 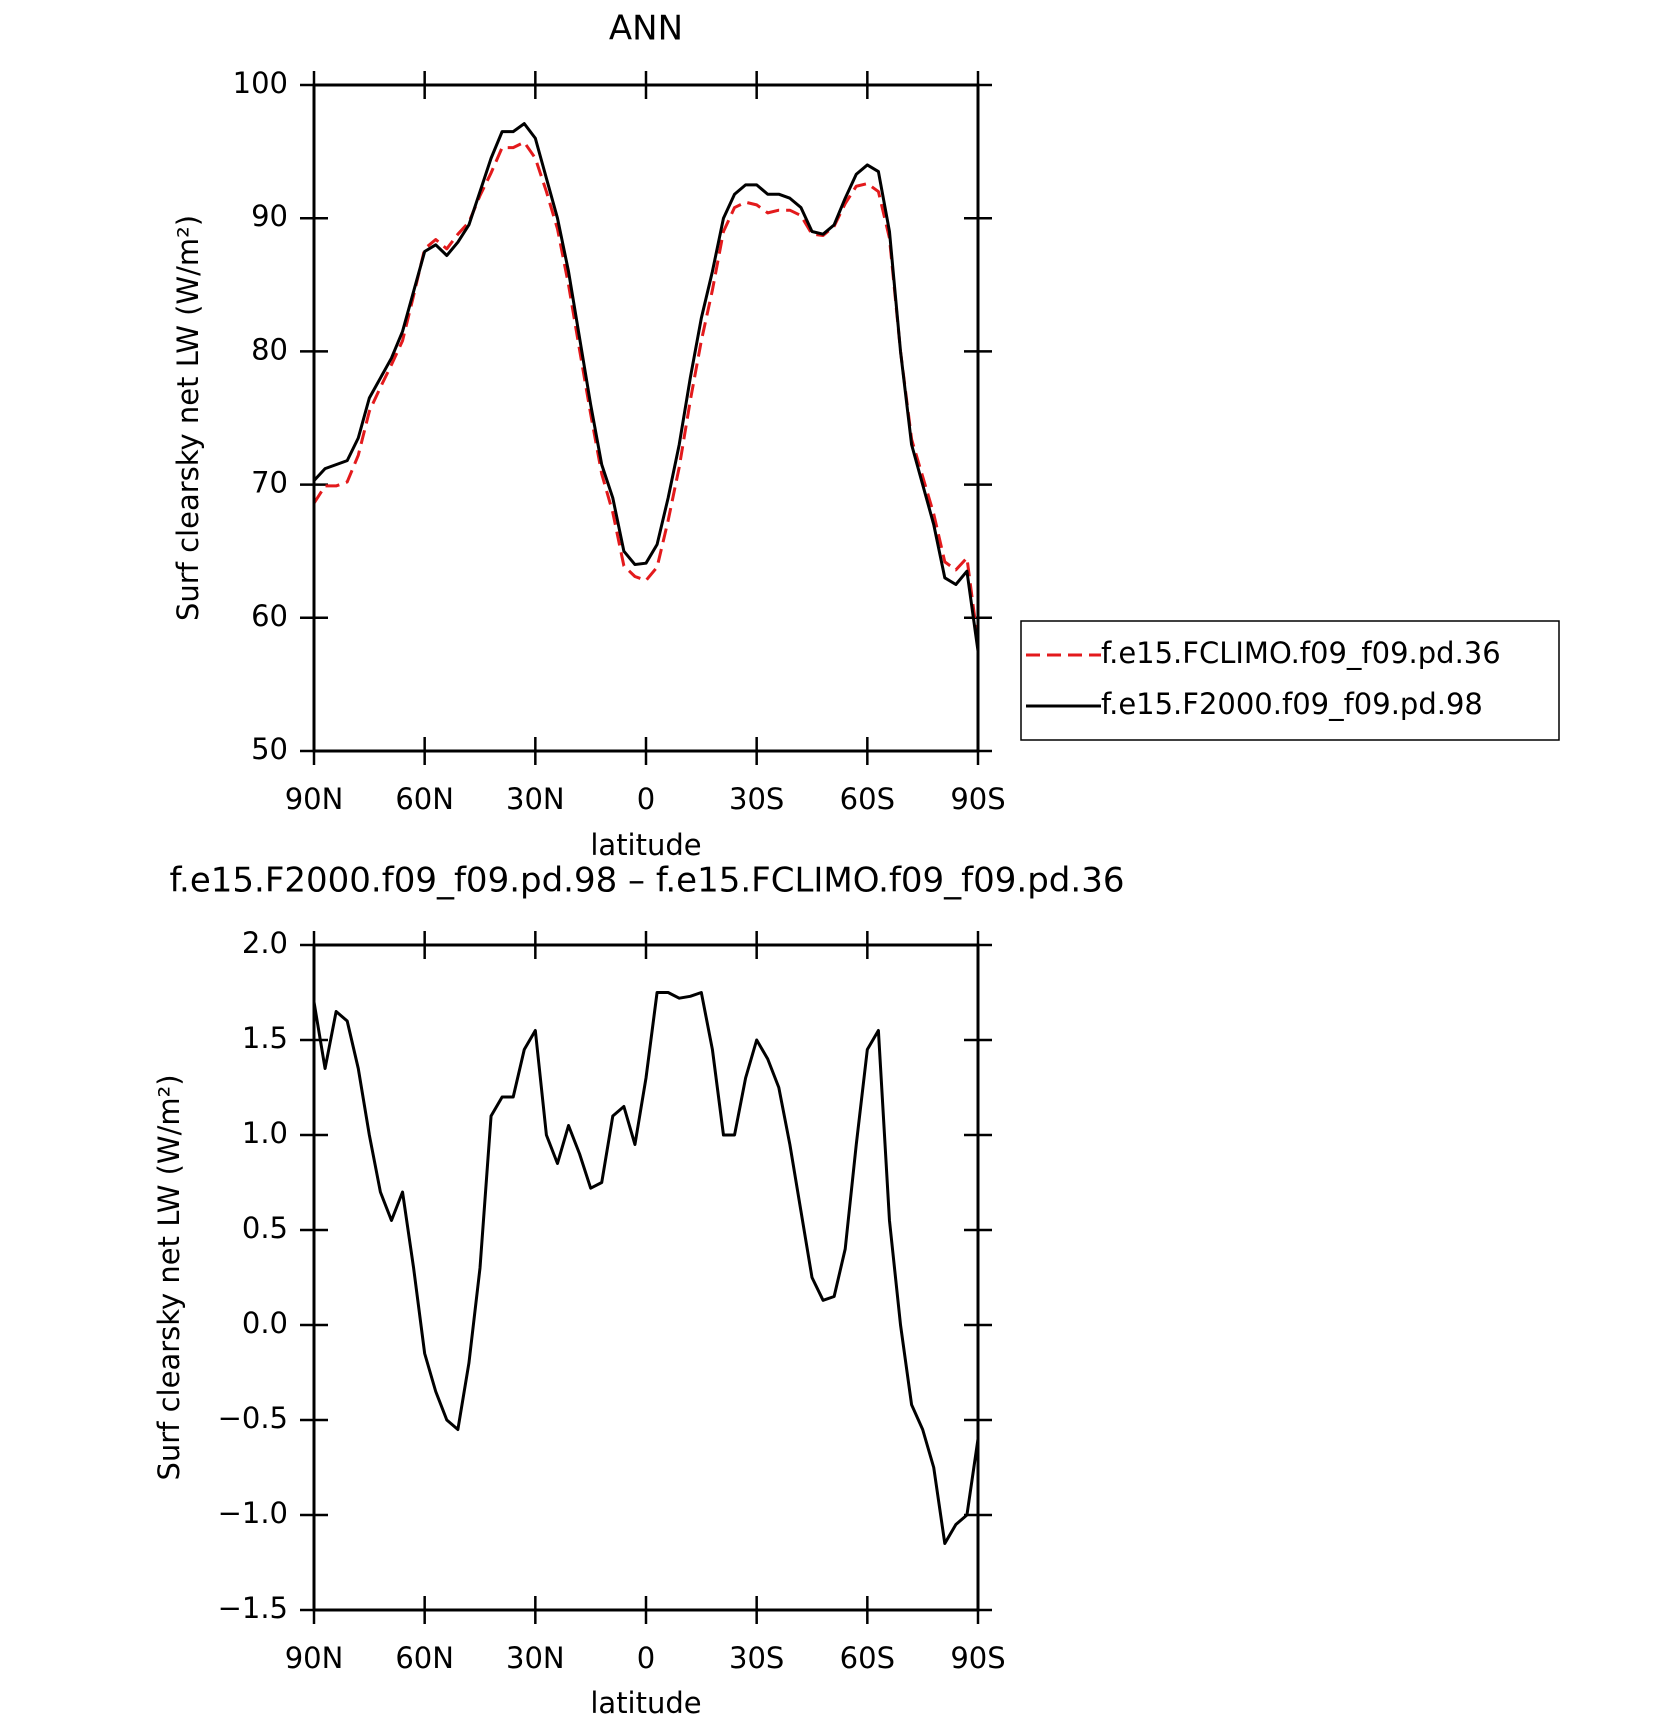 What do you see at coordinates (1292, 704) in the screenshot?
I see `legend-label: f.e15.F2000.f09_f09.pd.98` at bounding box center [1292, 704].